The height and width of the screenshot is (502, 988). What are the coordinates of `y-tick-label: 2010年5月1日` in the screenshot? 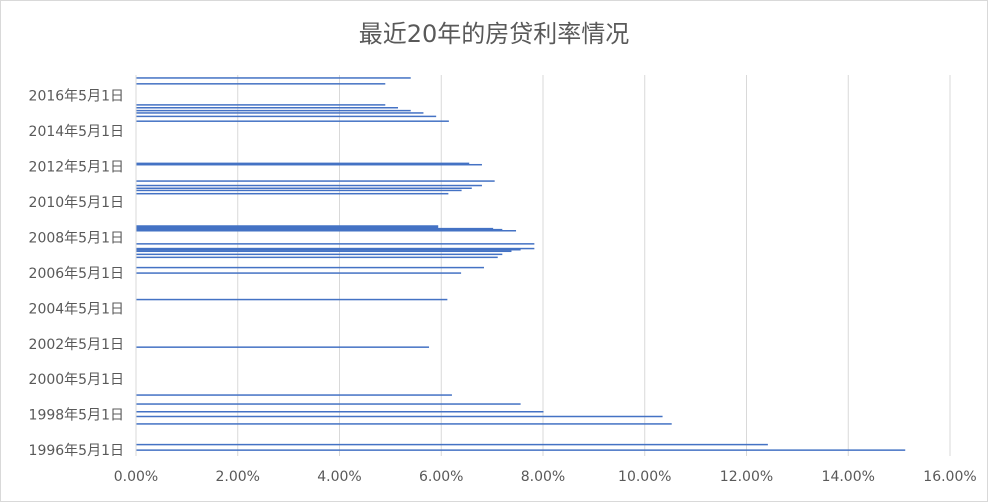 It's located at (76, 203).